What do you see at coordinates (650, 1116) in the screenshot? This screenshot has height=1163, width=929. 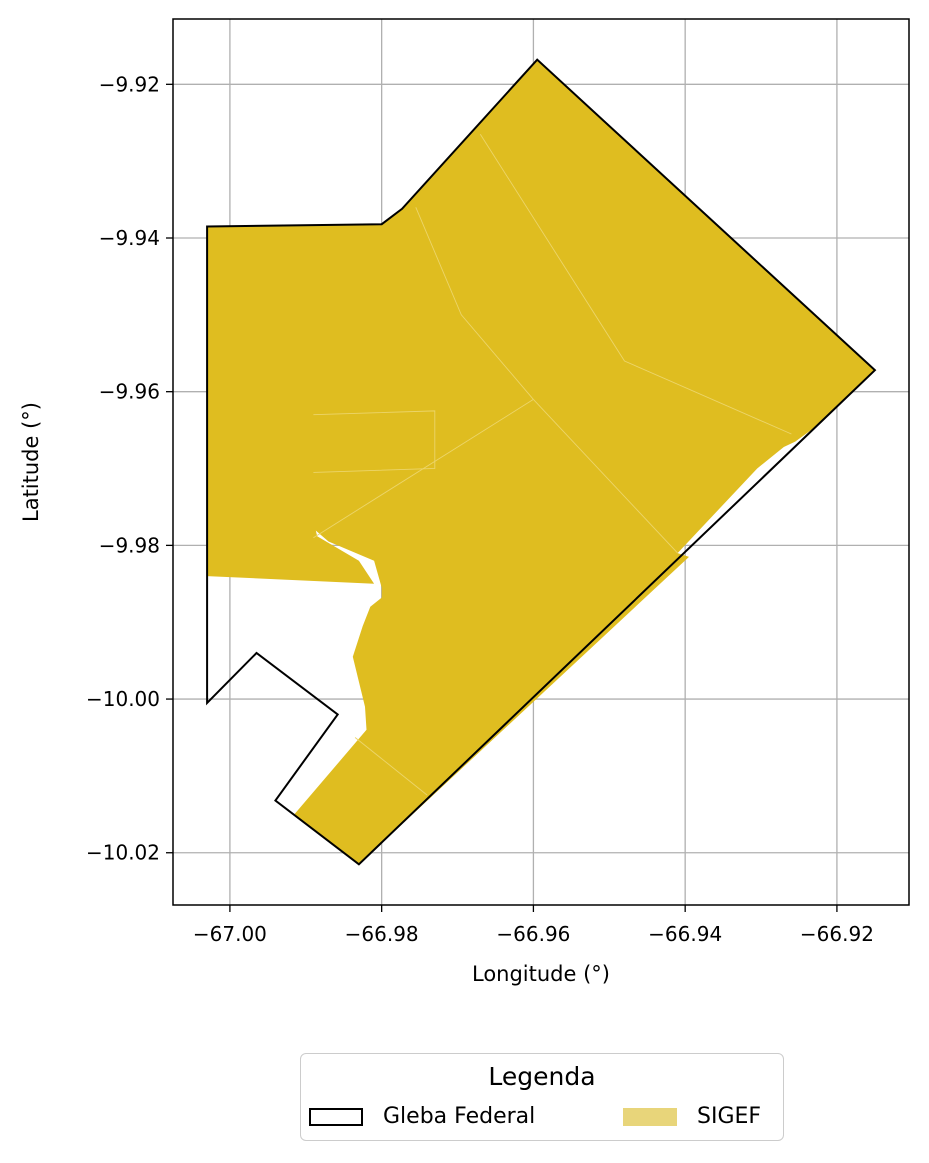 I see `legend-swatch-fill` at bounding box center [650, 1116].